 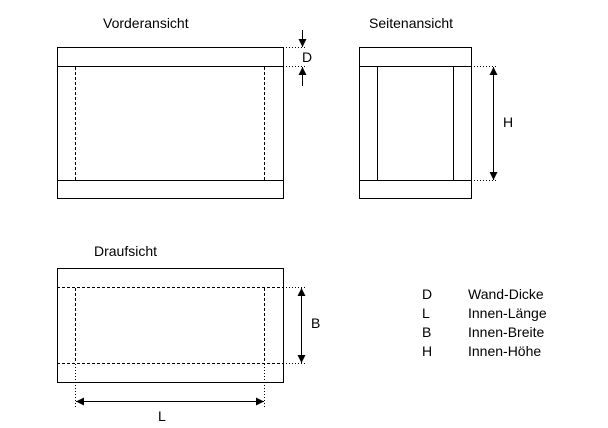 I want to click on side-view-title: Seitenansicht, so click(x=411, y=23).